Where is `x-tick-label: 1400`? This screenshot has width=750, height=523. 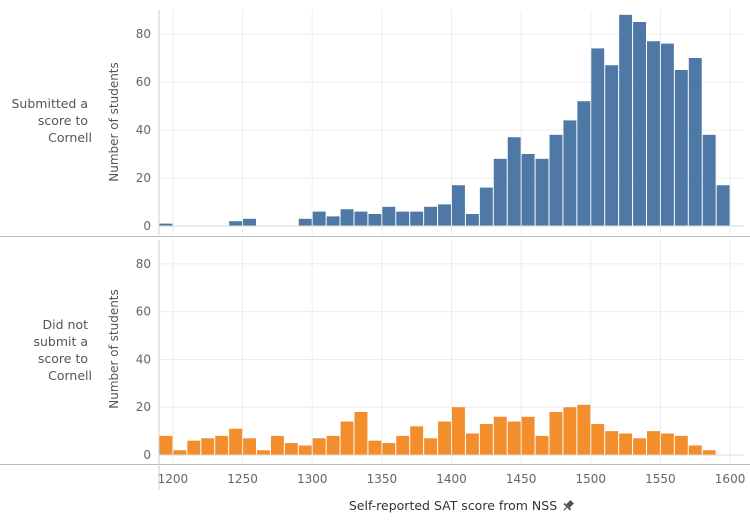
x-tick-label: 1400 is located at coordinates (451, 479).